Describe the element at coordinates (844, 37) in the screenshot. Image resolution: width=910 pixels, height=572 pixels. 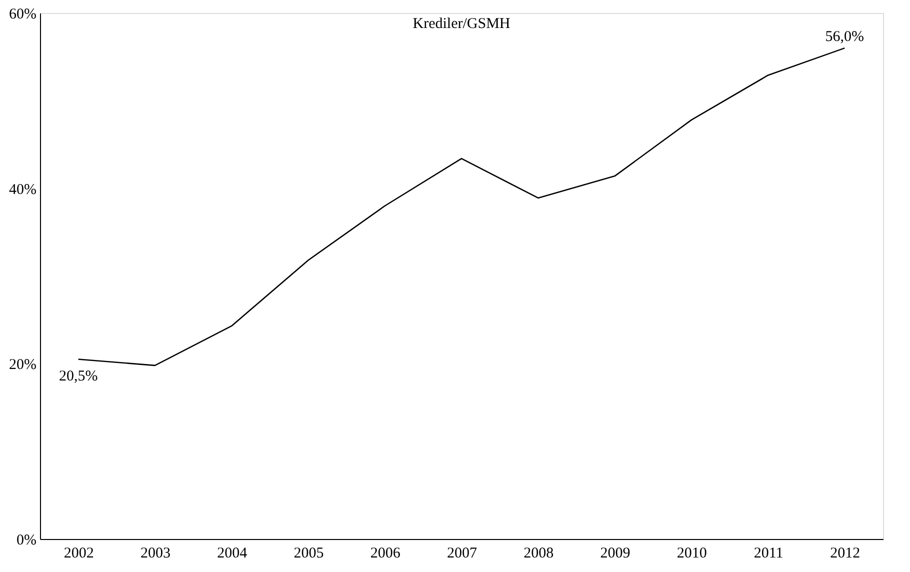
I see `data-label: 56,0%` at that location.